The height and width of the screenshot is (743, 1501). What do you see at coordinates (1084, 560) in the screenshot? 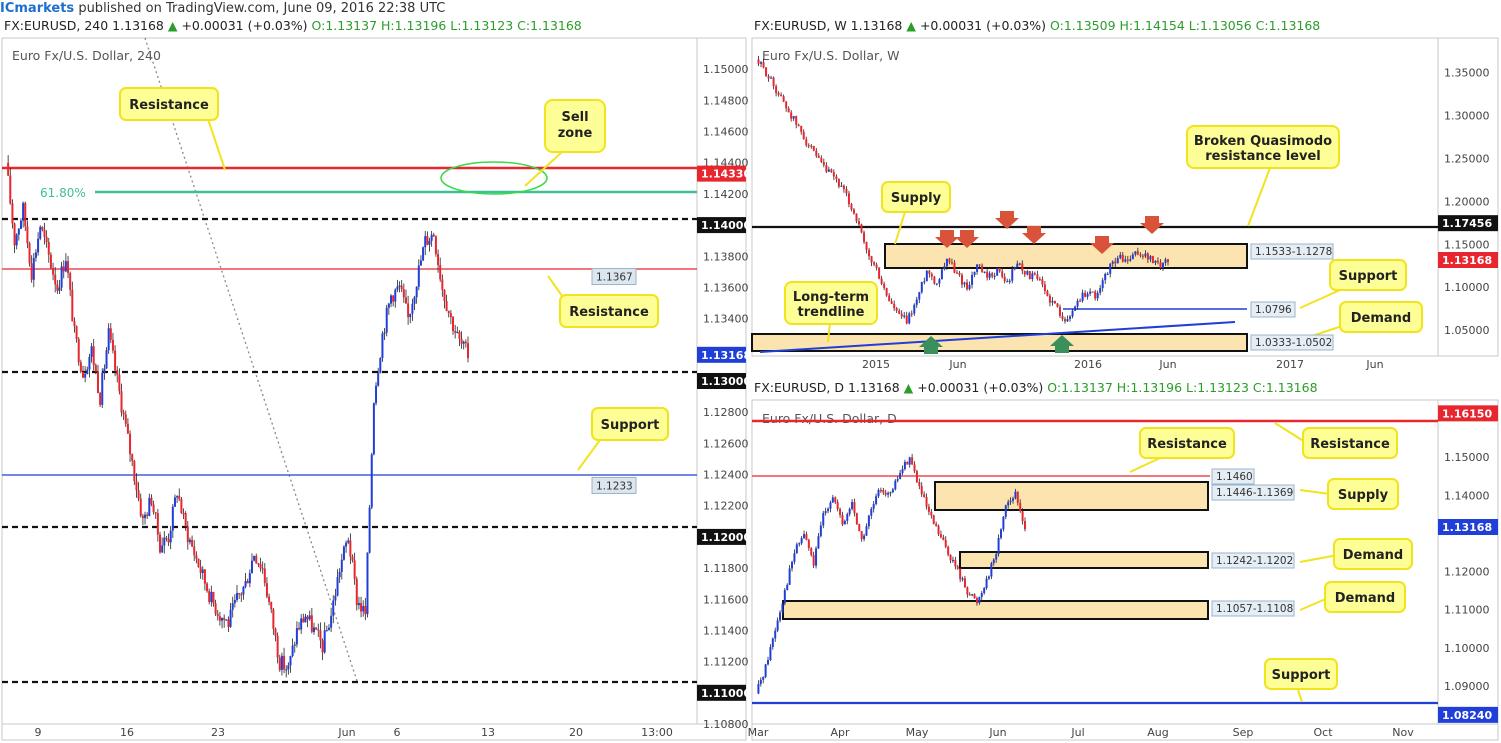
I see `d-demand-zone-upper` at bounding box center [1084, 560].